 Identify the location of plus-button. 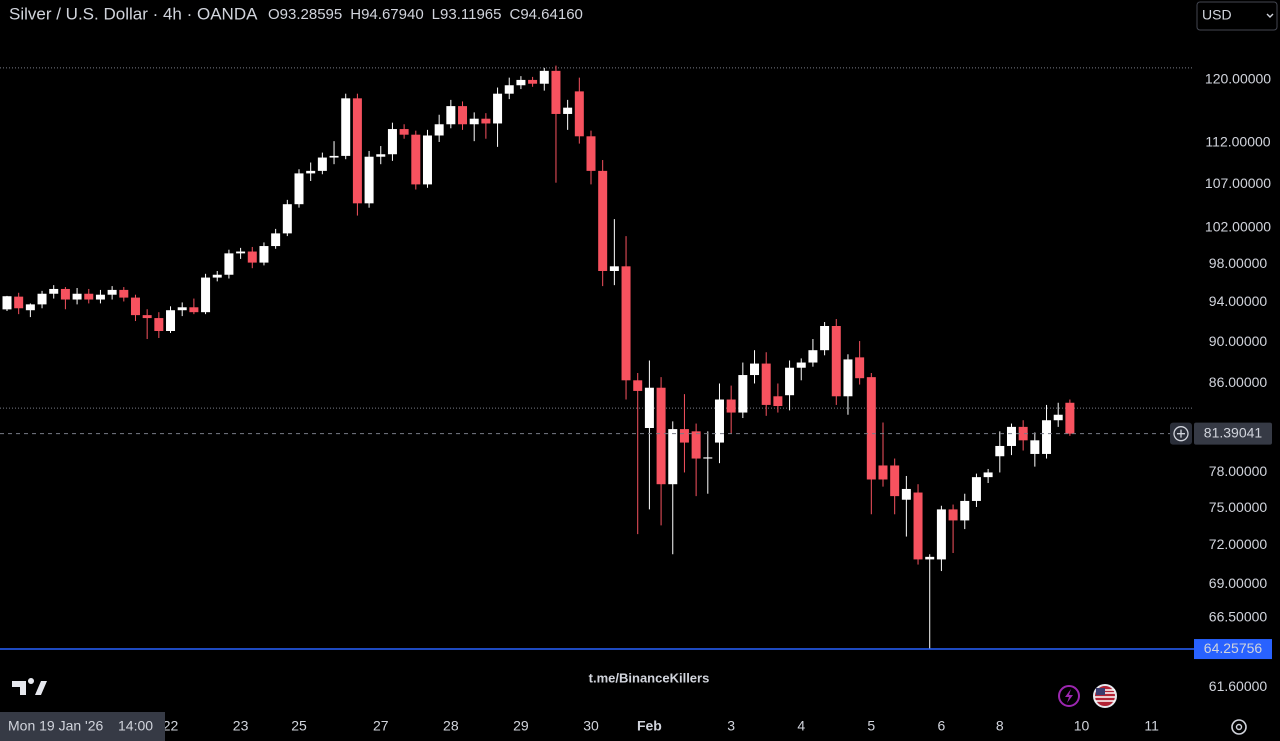
(1181, 434).